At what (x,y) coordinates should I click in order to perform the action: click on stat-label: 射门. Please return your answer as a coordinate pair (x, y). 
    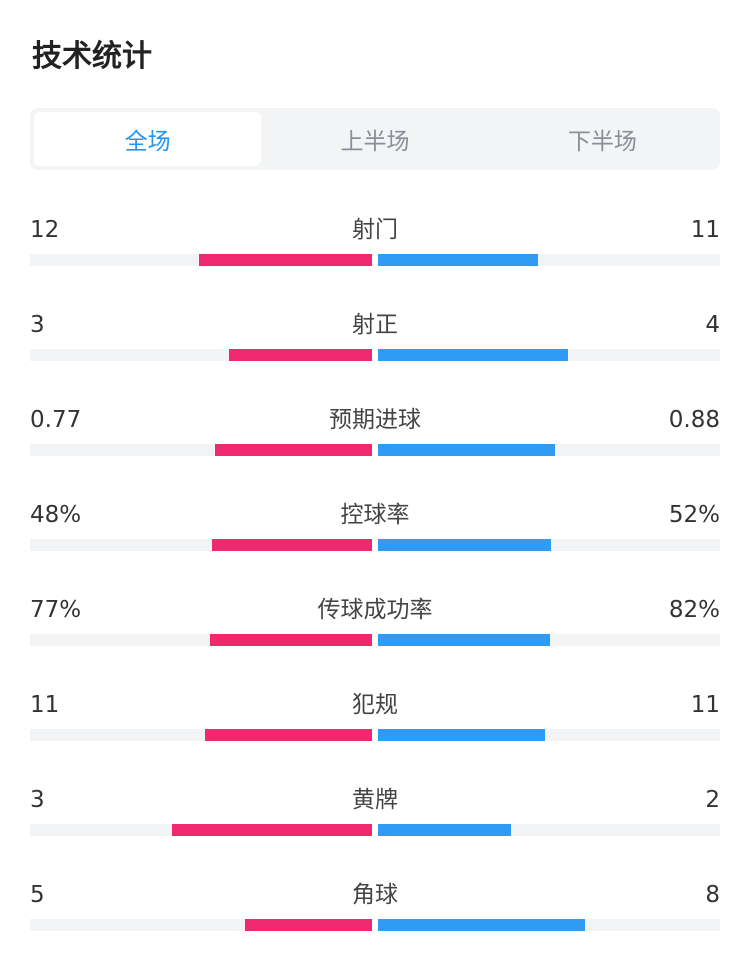
    Looking at the image, I should click on (375, 230).